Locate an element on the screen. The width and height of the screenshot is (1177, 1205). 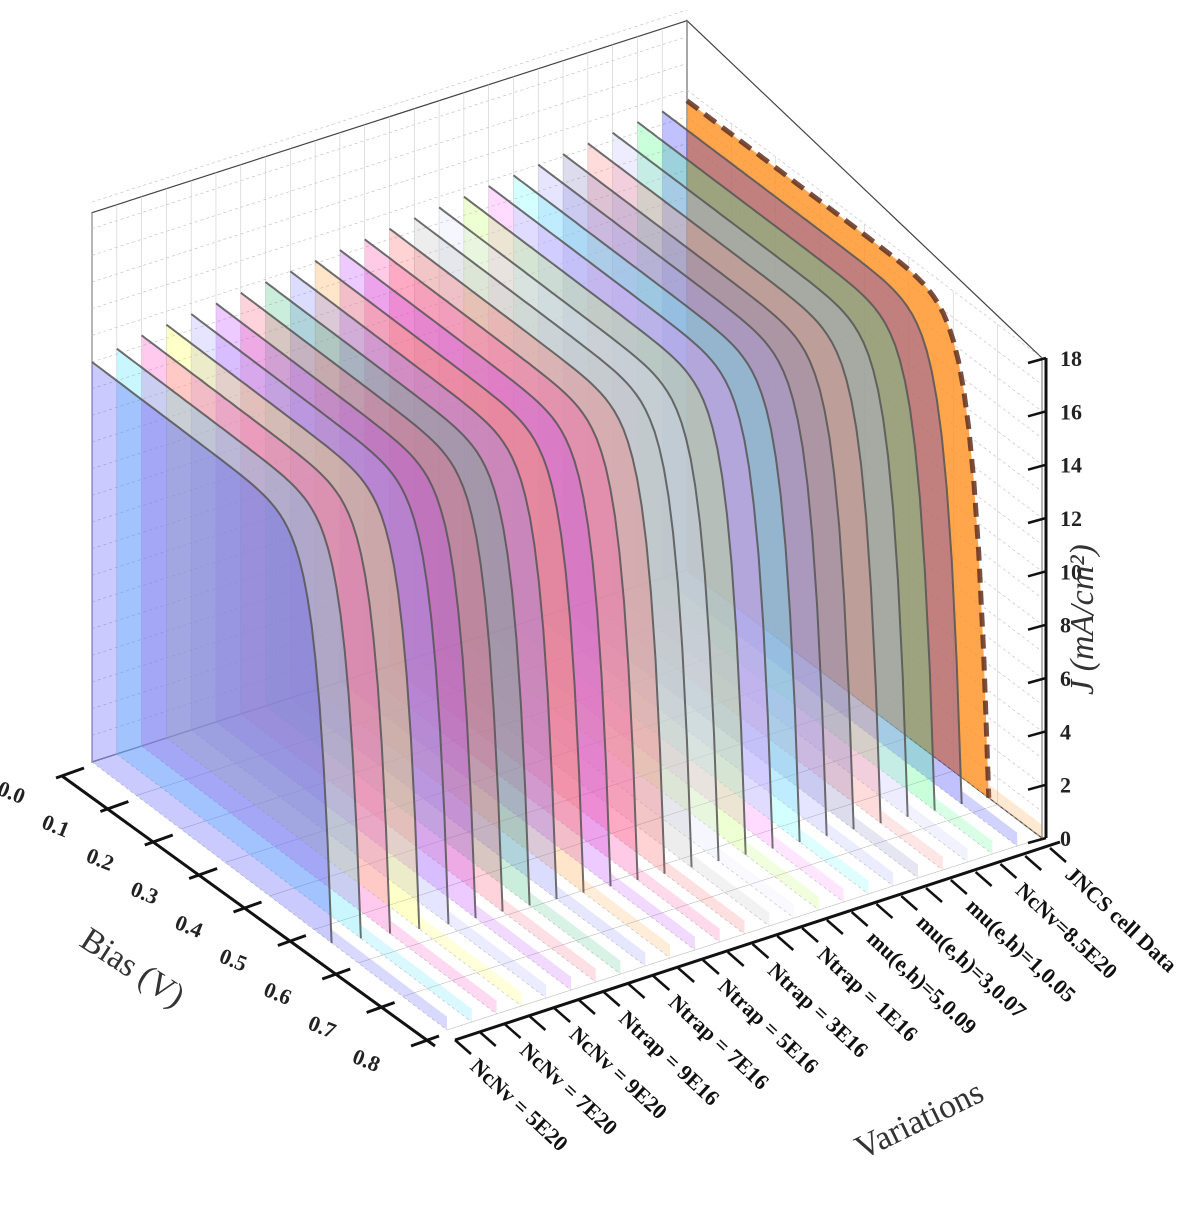
z-tick-label: 16 is located at coordinates (1071, 411).